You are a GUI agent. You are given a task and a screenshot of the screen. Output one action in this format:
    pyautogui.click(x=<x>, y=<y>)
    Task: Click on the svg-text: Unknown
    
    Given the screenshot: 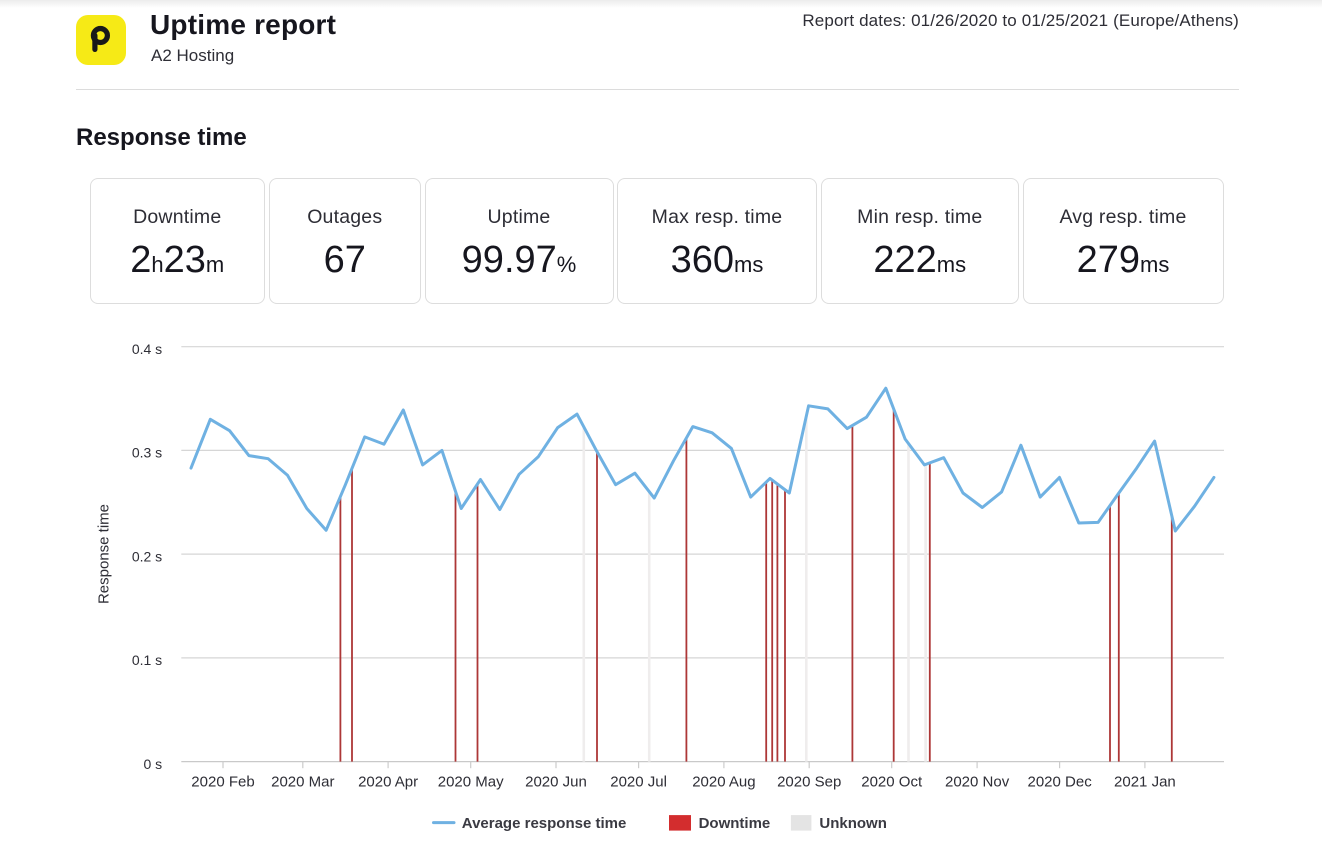 What is the action you would take?
    pyautogui.click(x=853, y=823)
    